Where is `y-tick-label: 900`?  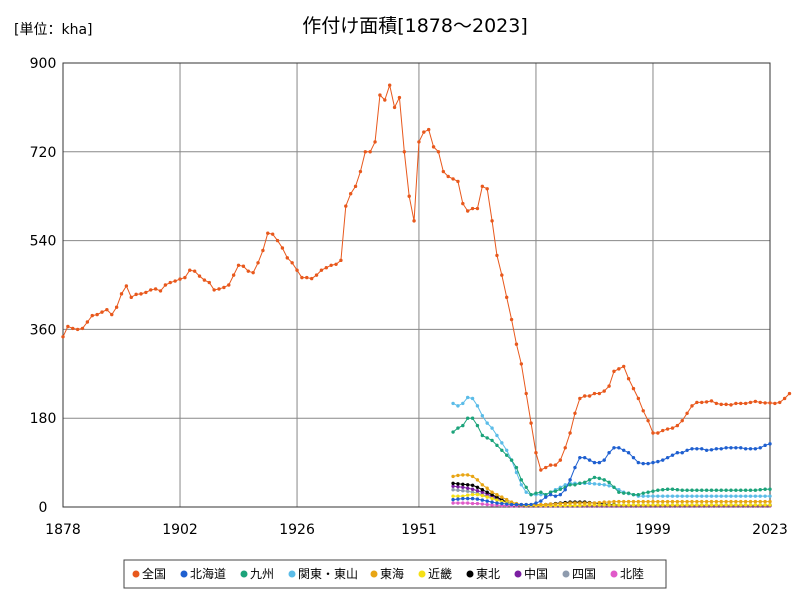
y-tick-label: 900 is located at coordinates (43, 64).